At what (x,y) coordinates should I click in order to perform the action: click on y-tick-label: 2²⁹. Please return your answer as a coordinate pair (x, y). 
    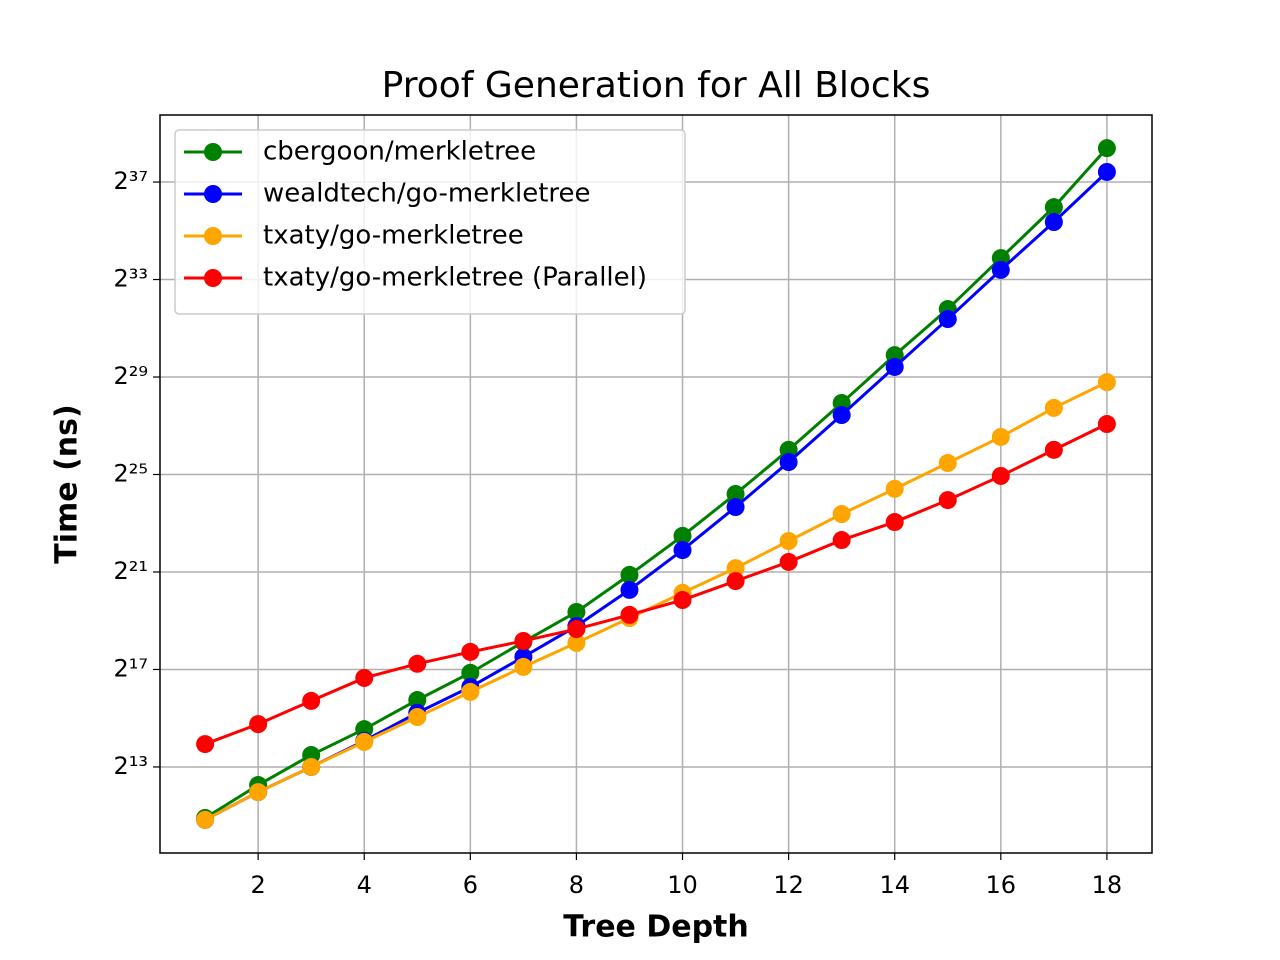
    Looking at the image, I should click on (130, 376).